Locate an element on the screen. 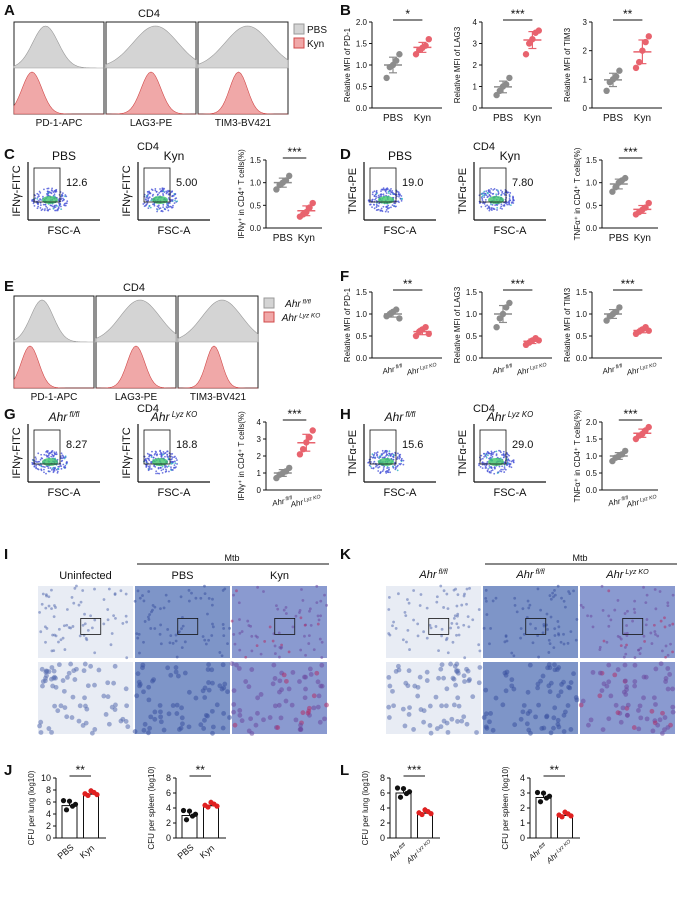  L2-ytick-label-4: 4 is located at coordinates (522, 778).